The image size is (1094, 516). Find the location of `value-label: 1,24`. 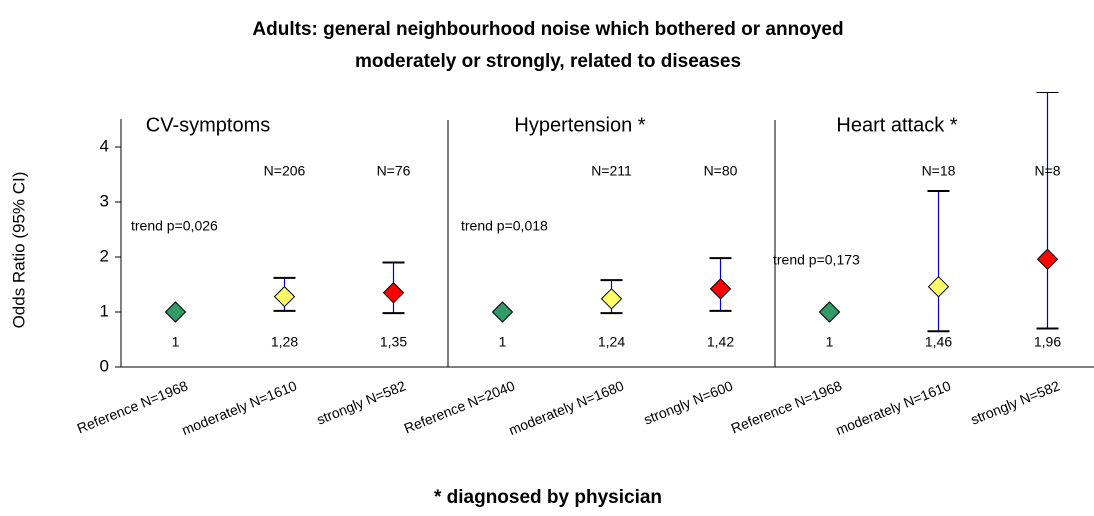

value-label: 1,24 is located at coordinates (611, 342).